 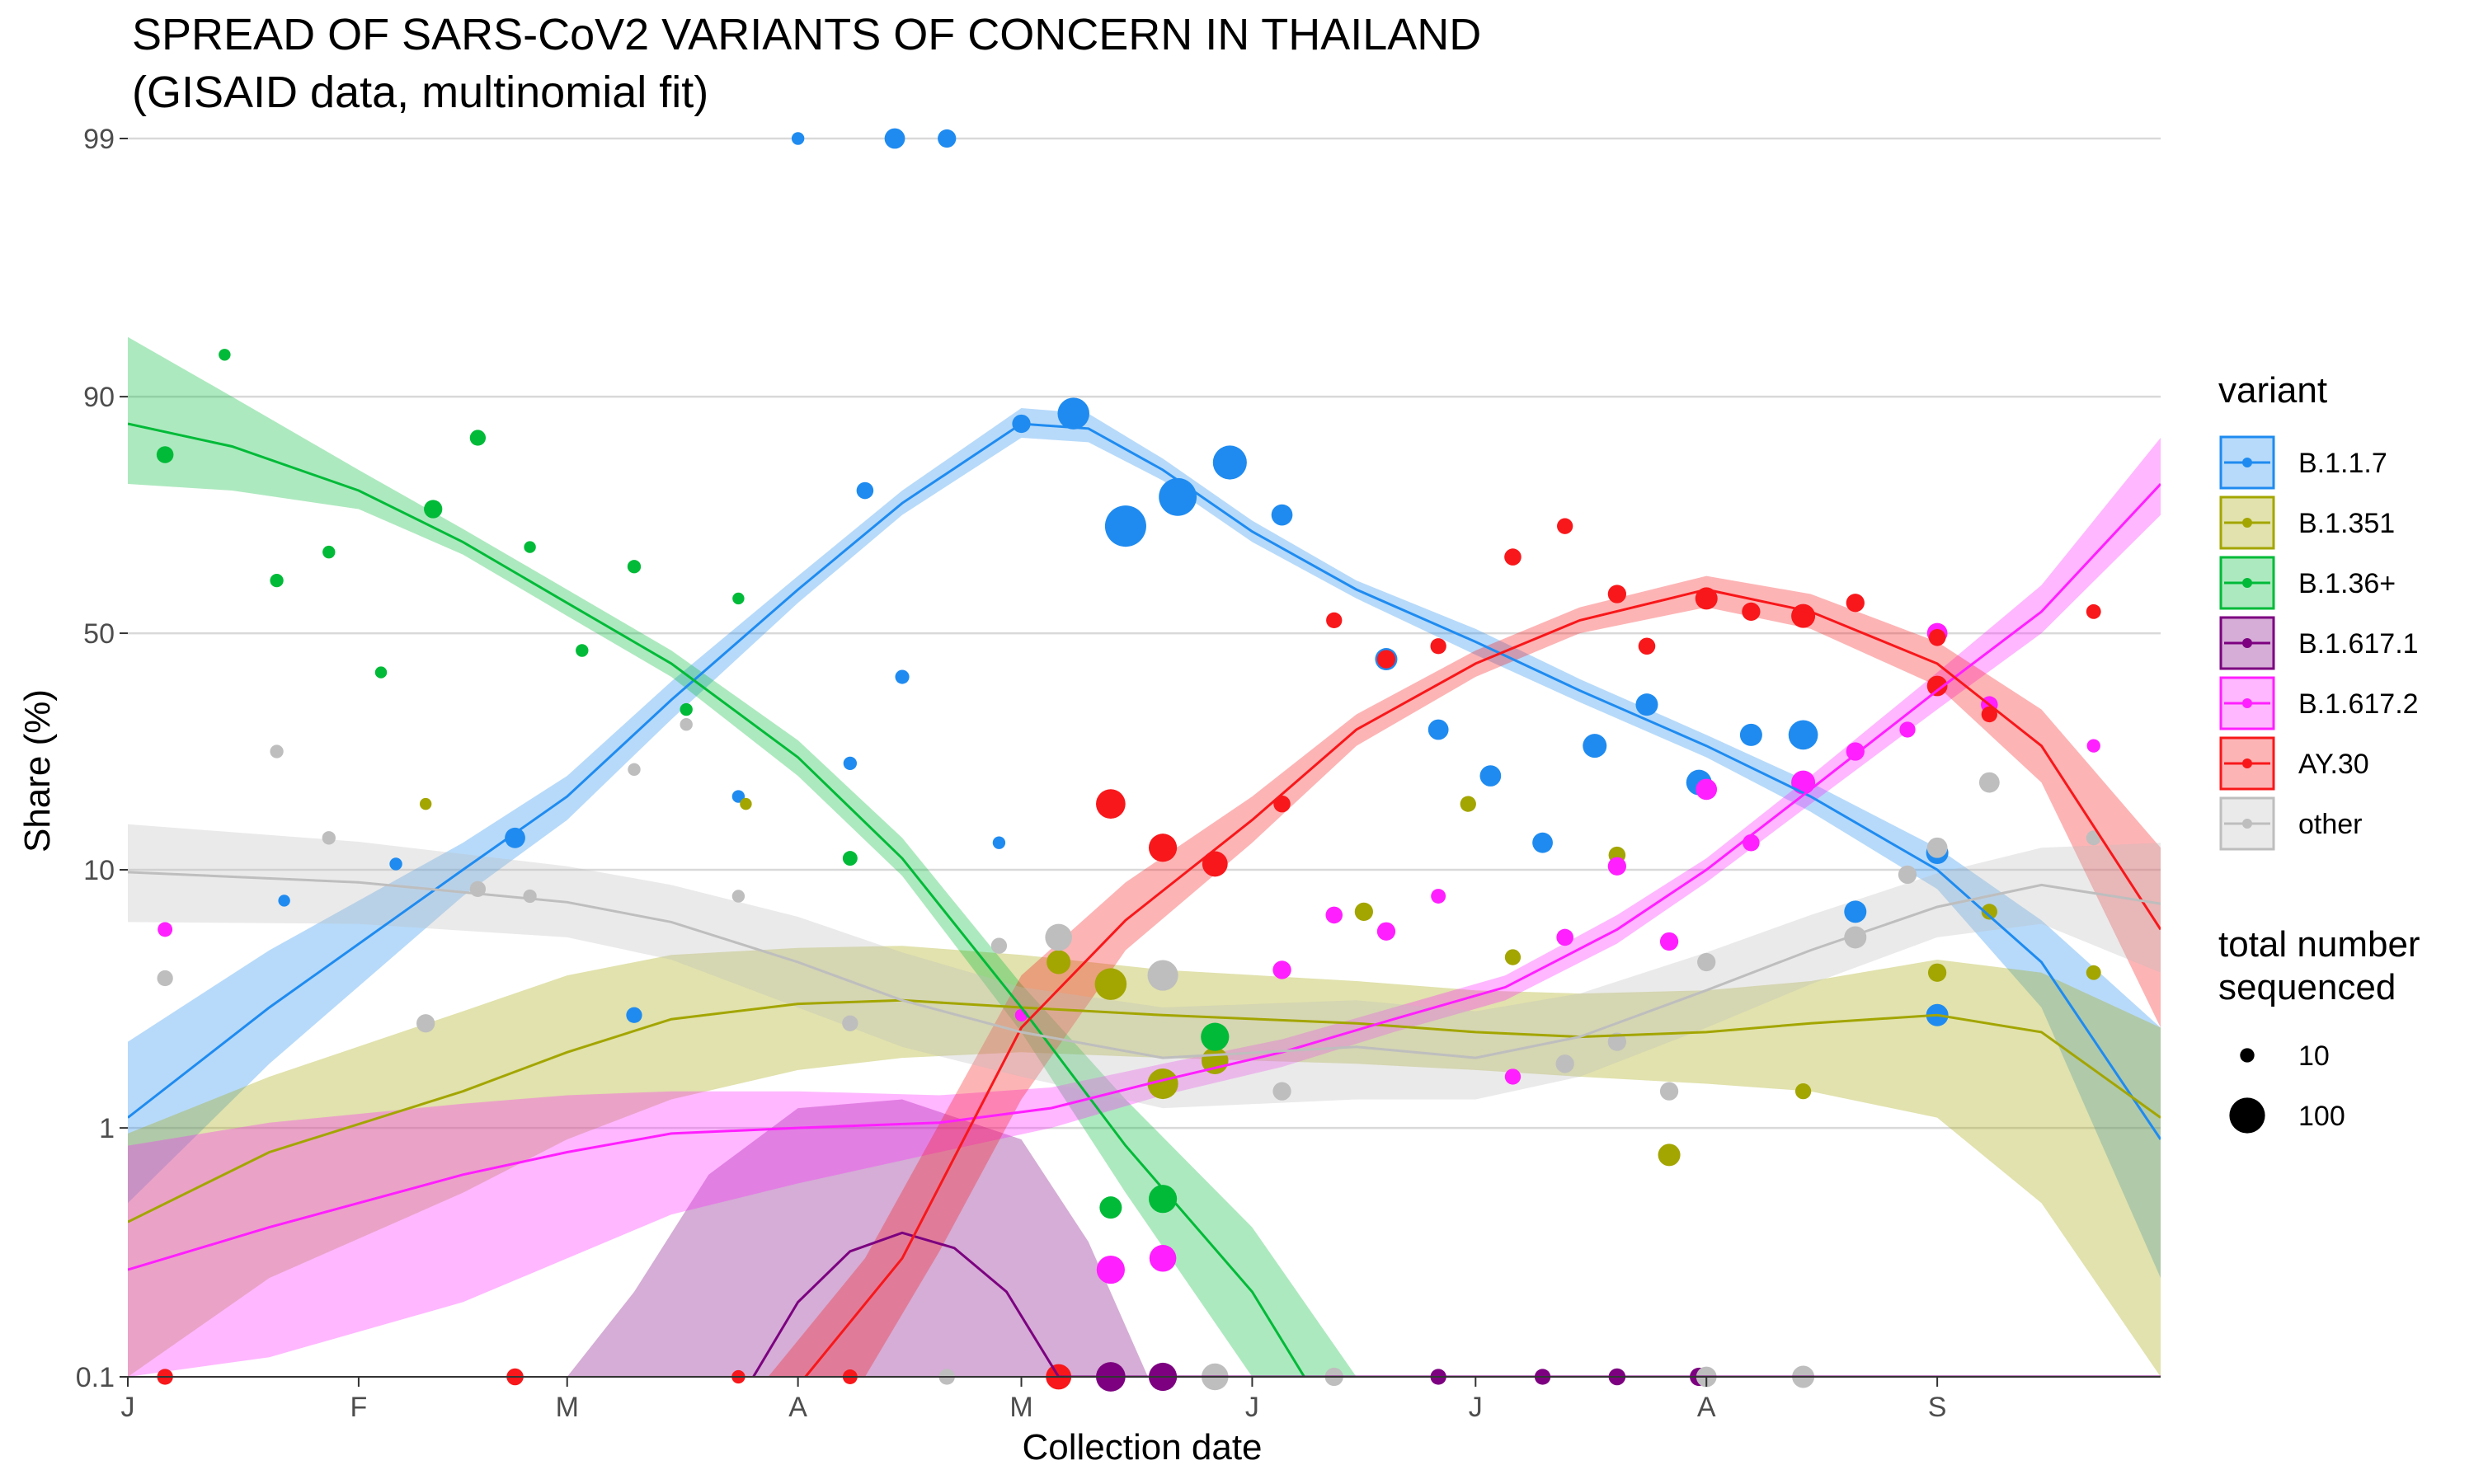 What do you see at coordinates (567, 1407) in the screenshot?
I see `x-tick-label: M` at bounding box center [567, 1407].